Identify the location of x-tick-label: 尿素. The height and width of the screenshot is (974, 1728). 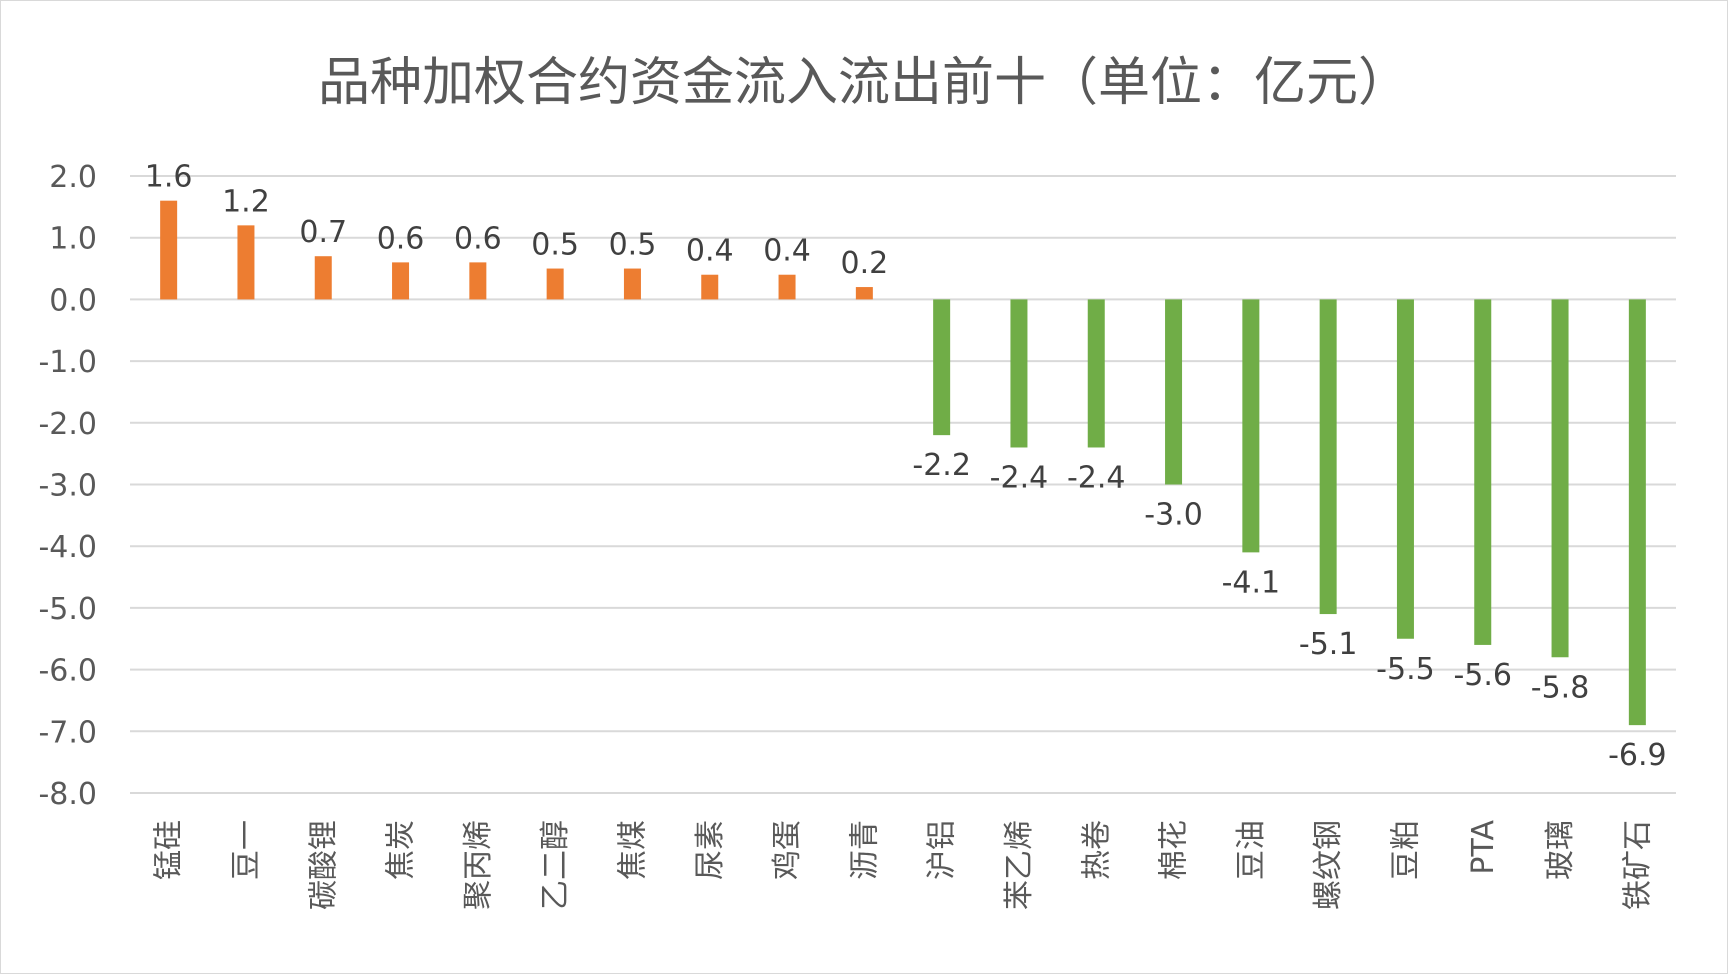
(710, 850).